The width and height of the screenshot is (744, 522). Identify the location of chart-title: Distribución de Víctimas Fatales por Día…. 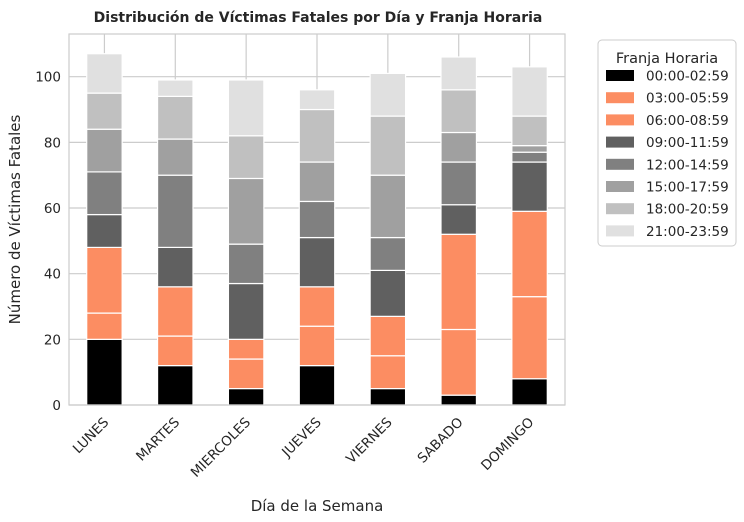
(318, 18).